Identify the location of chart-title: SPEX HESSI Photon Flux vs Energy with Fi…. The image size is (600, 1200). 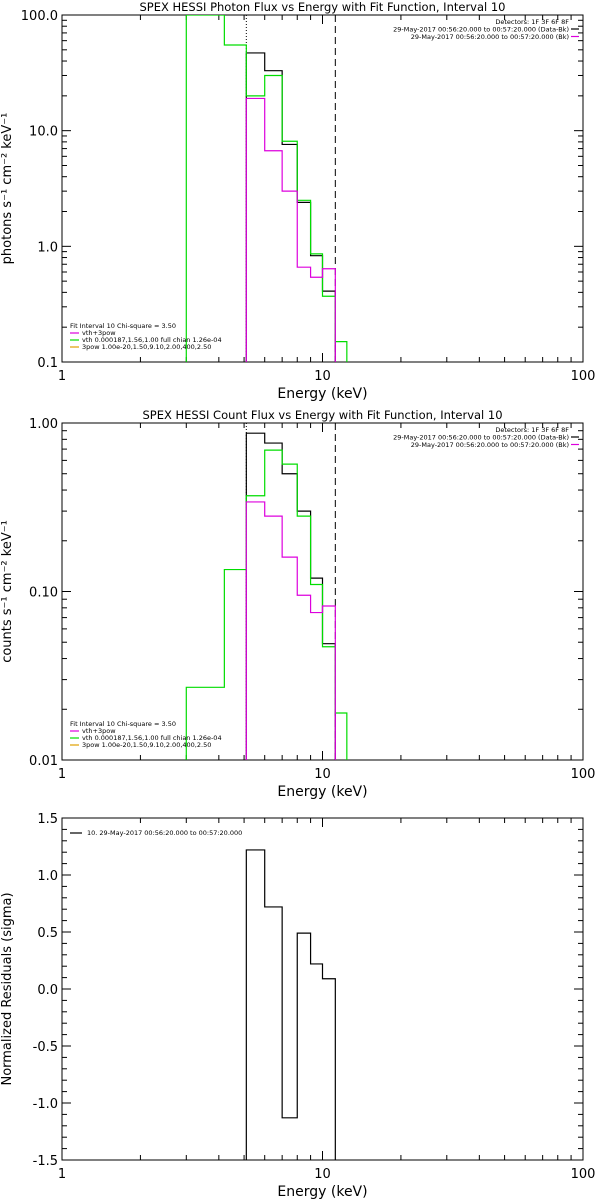
(322, 7).